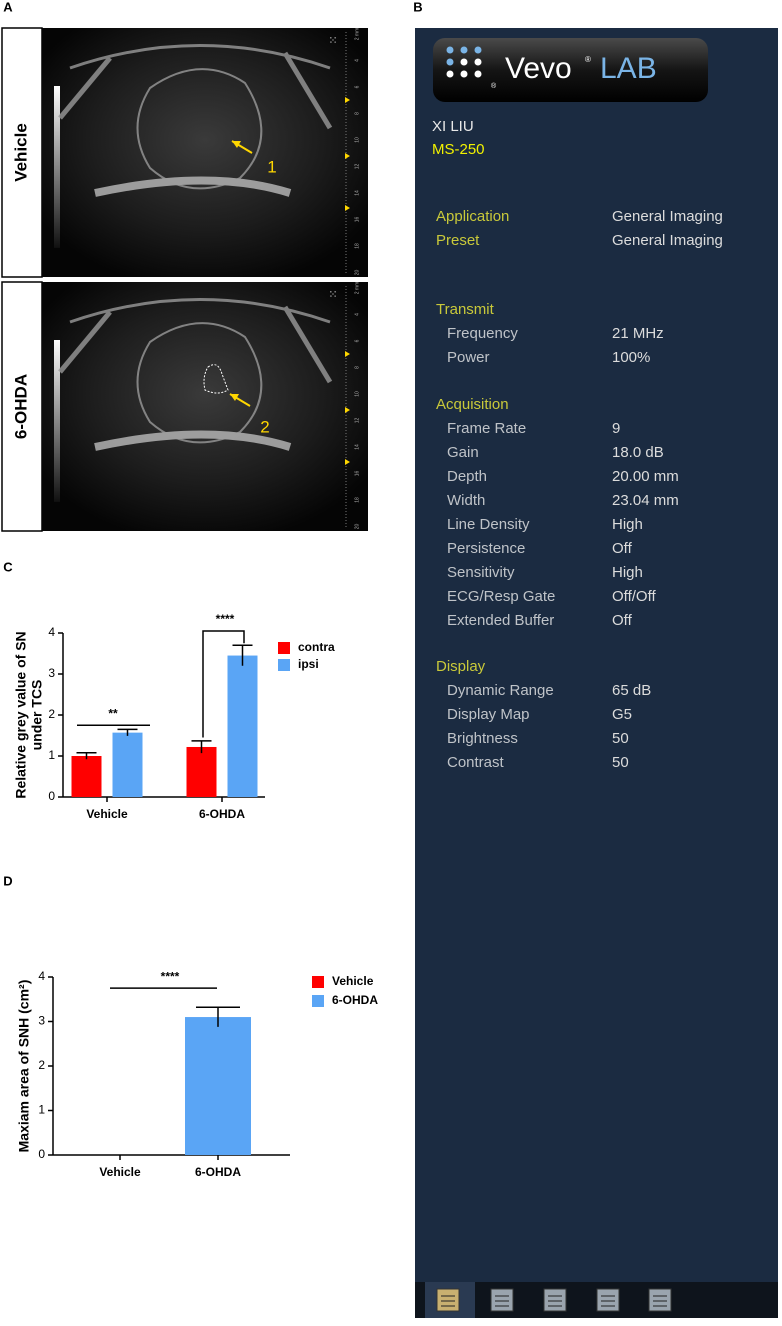 The height and width of the screenshot is (1326, 782). I want to click on setting-key: Gain, so click(463, 452).